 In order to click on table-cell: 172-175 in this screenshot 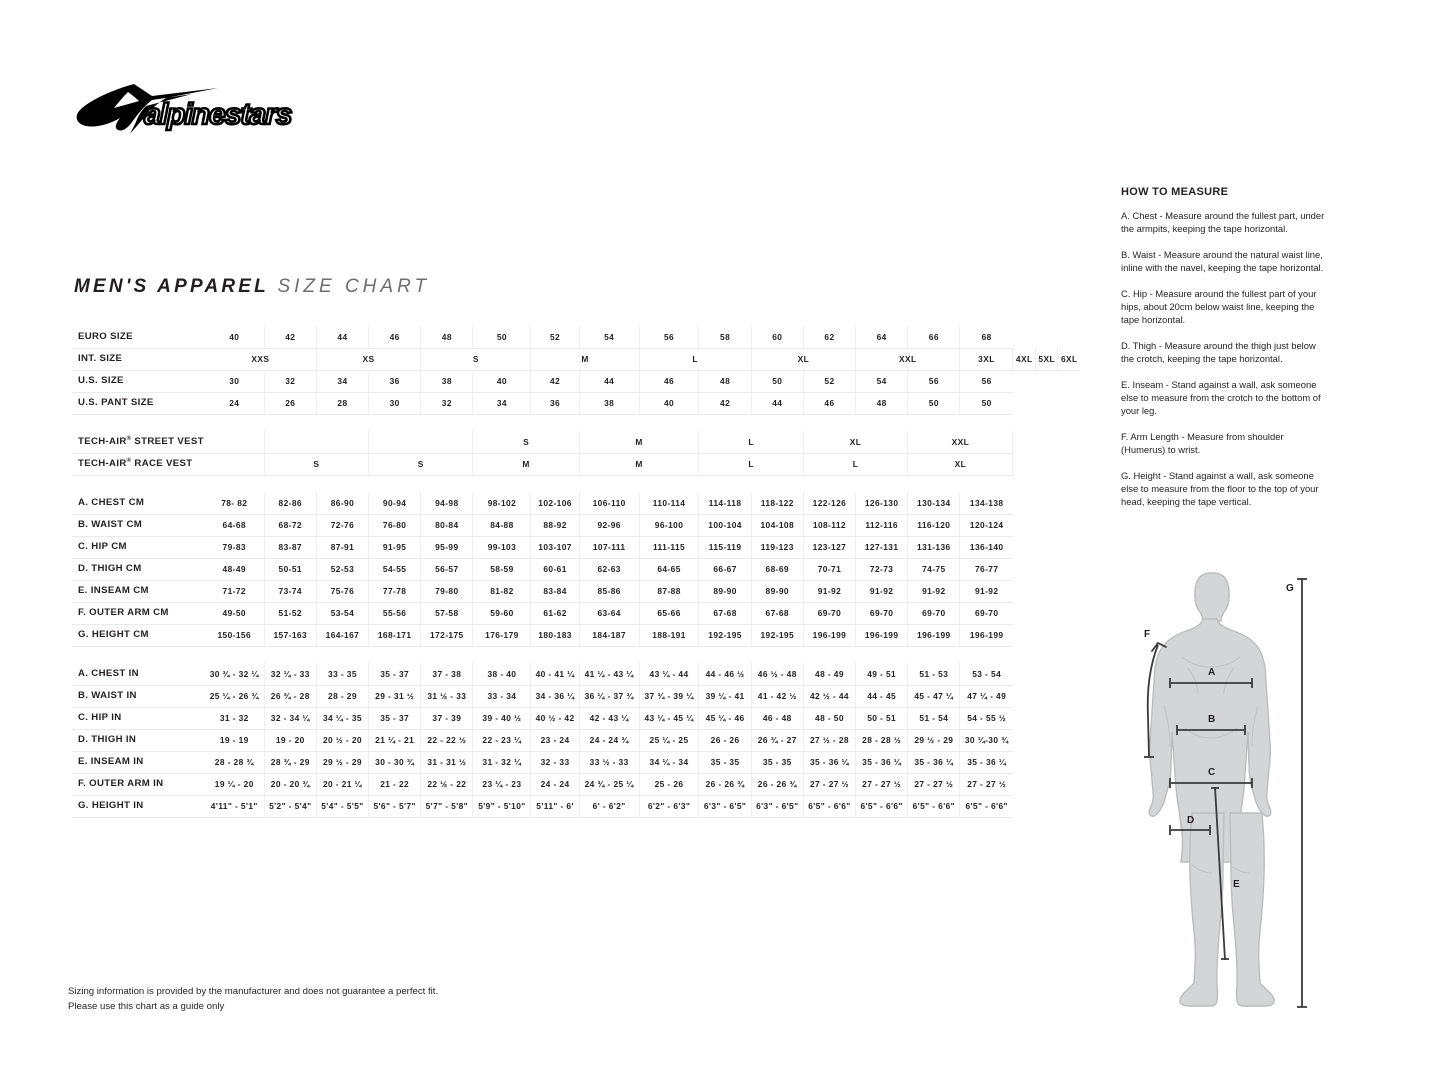, I will do `click(447, 635)`.